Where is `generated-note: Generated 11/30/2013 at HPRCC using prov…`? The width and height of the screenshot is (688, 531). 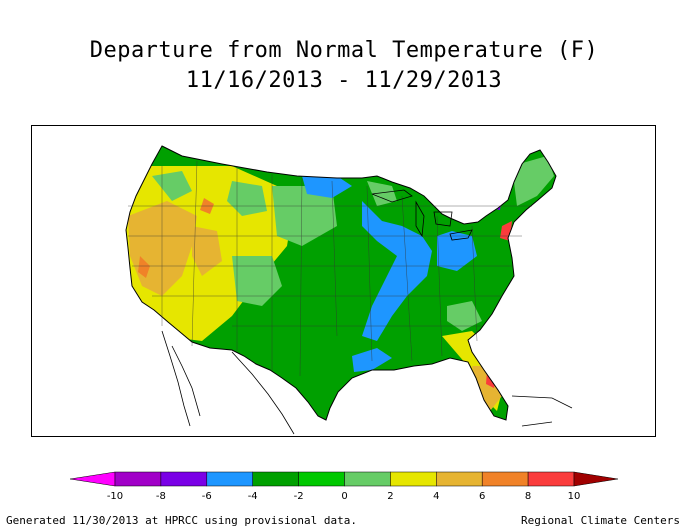
generated-note: Generated 11/30/2013 at HPRCC using prov… is located at coordinates (181, 520).